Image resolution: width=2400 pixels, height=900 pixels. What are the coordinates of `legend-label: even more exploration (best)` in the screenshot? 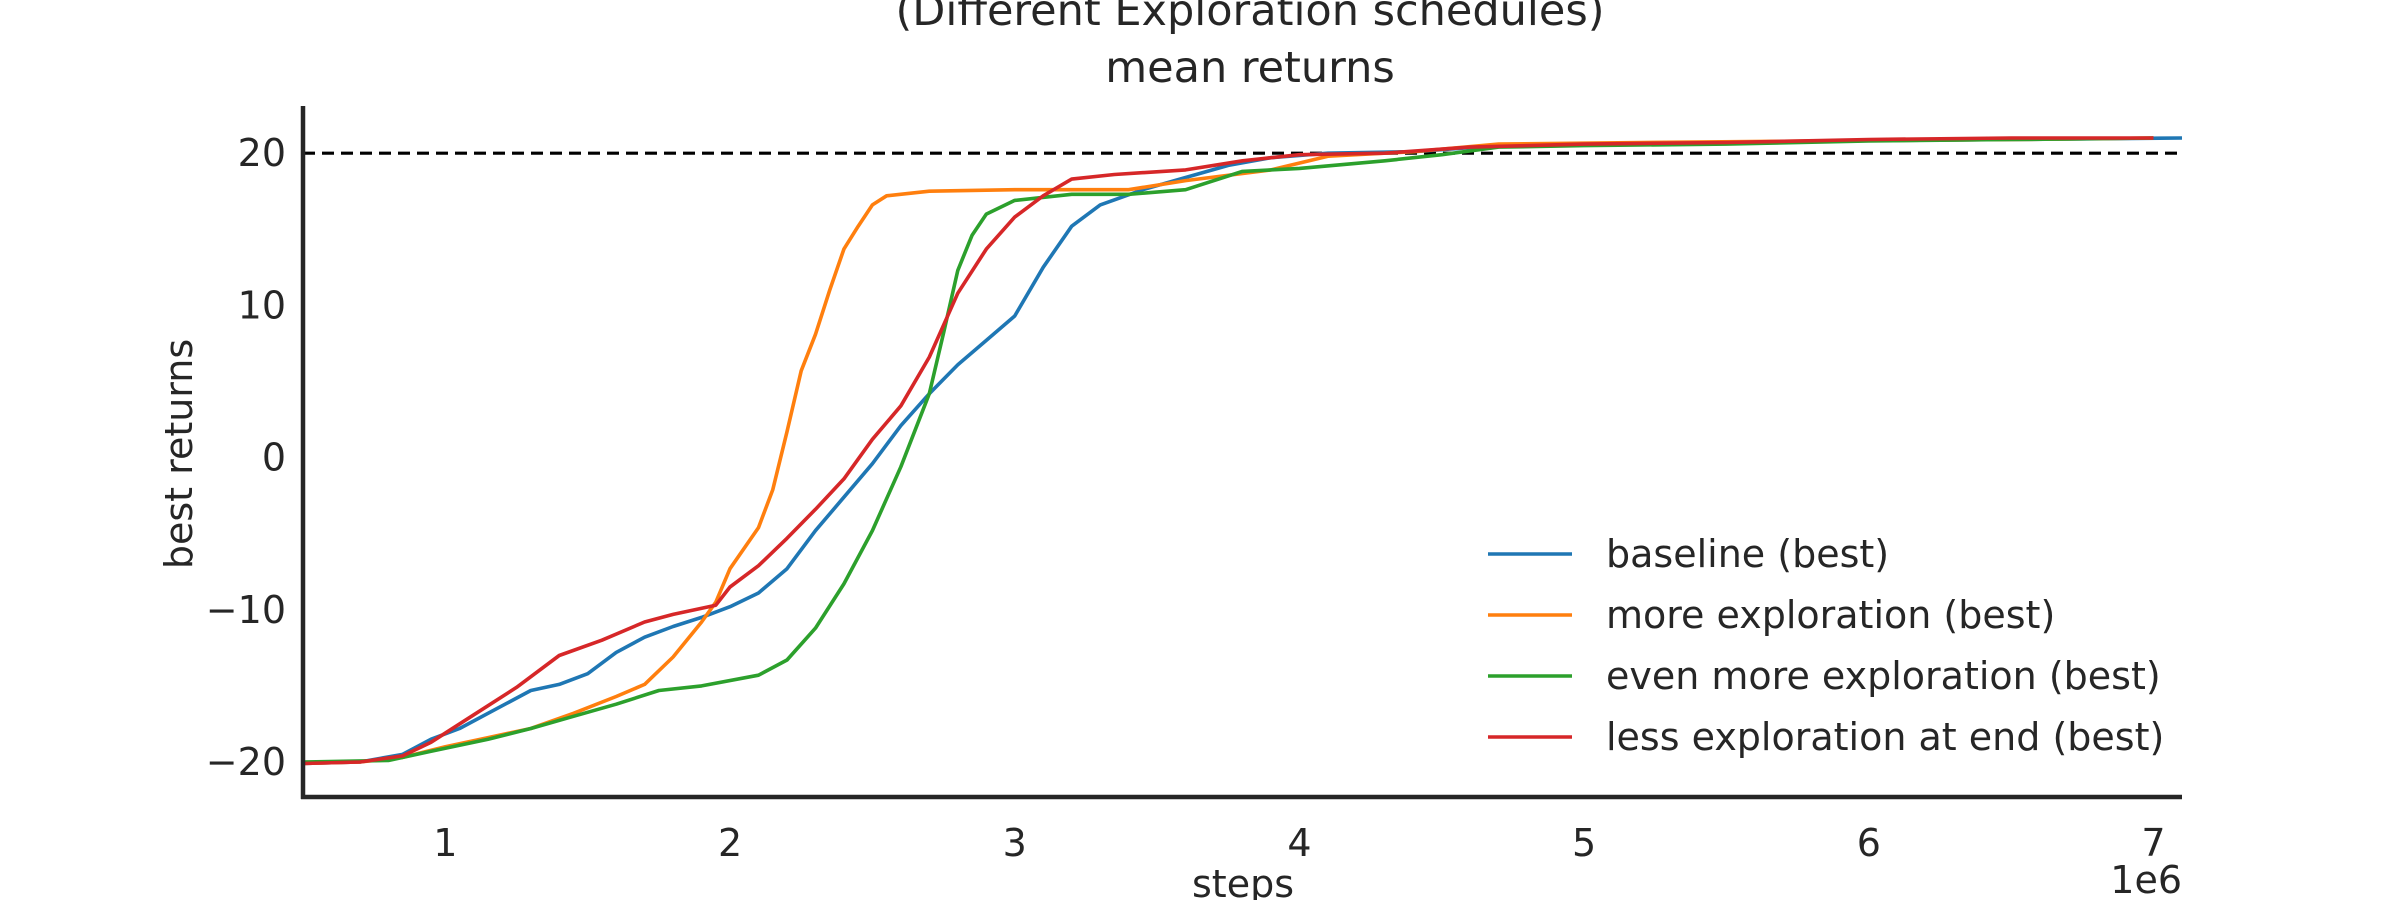 It's located at (1883, 676).